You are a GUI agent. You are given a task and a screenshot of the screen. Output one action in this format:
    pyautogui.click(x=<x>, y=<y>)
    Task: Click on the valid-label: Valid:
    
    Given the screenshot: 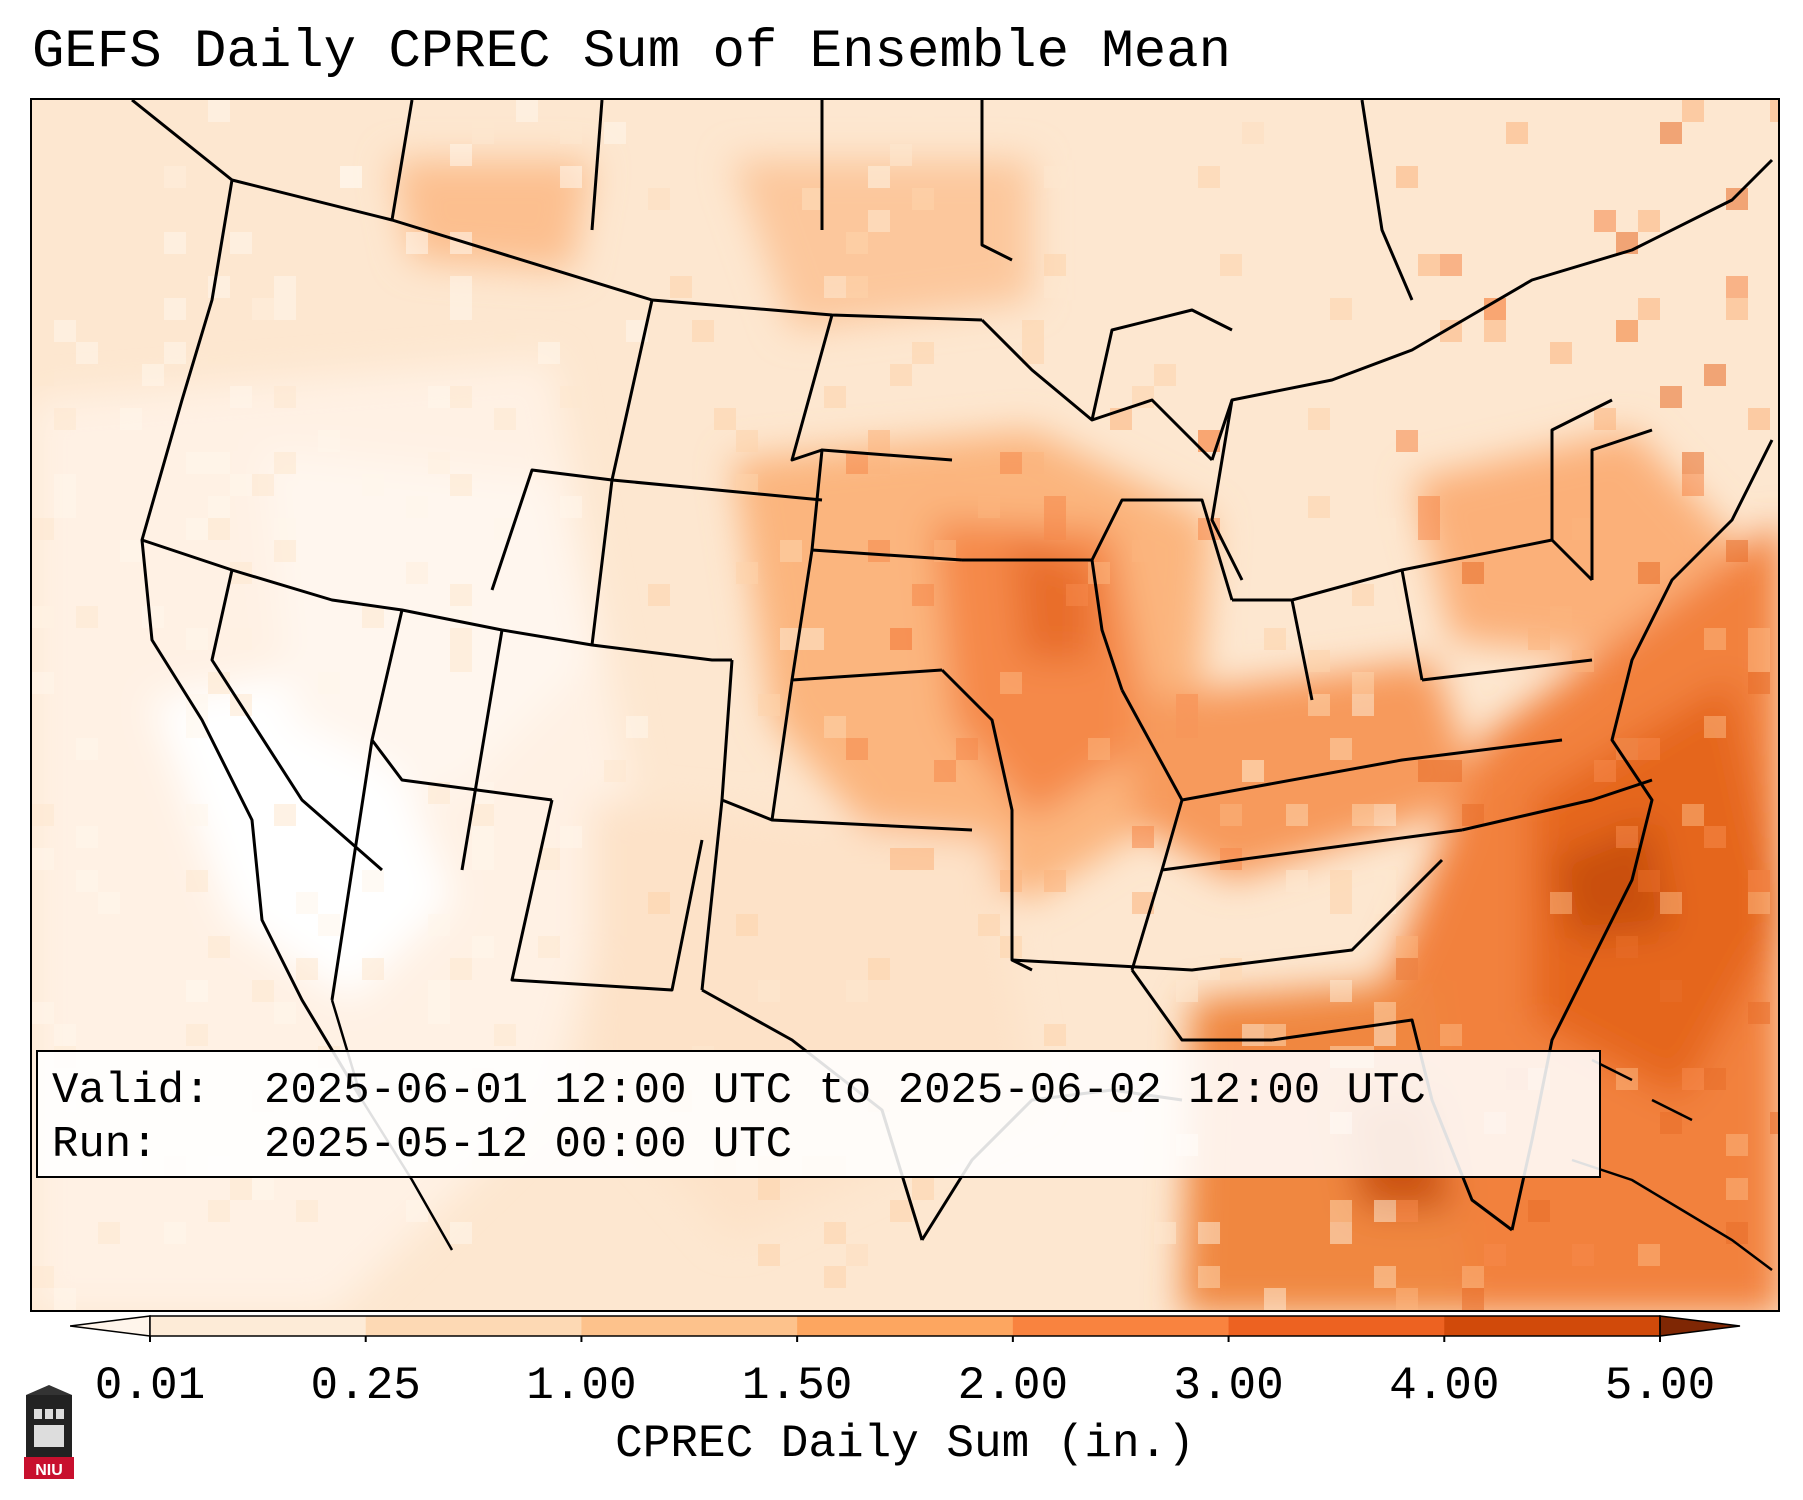 What is the action you would take?
    pyautogui.click(x=131, y=1091)
    